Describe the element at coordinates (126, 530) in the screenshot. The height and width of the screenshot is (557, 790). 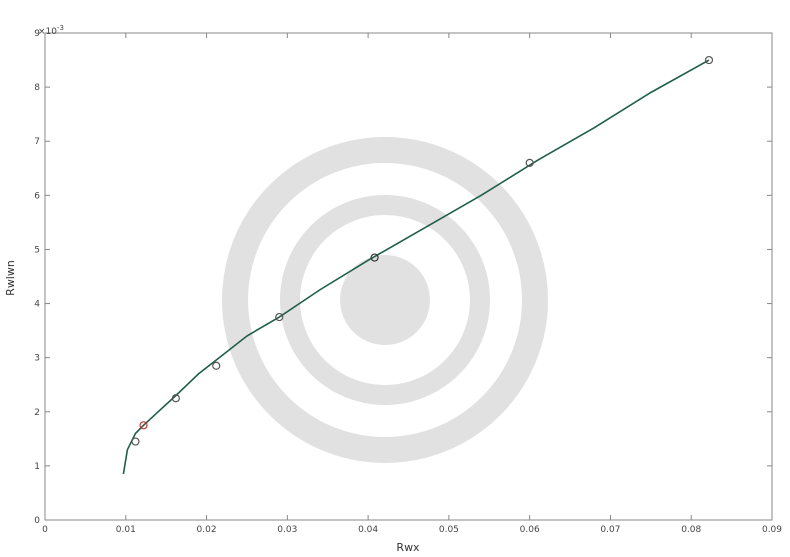
I see `x-tick-label: 0.01` at that location.